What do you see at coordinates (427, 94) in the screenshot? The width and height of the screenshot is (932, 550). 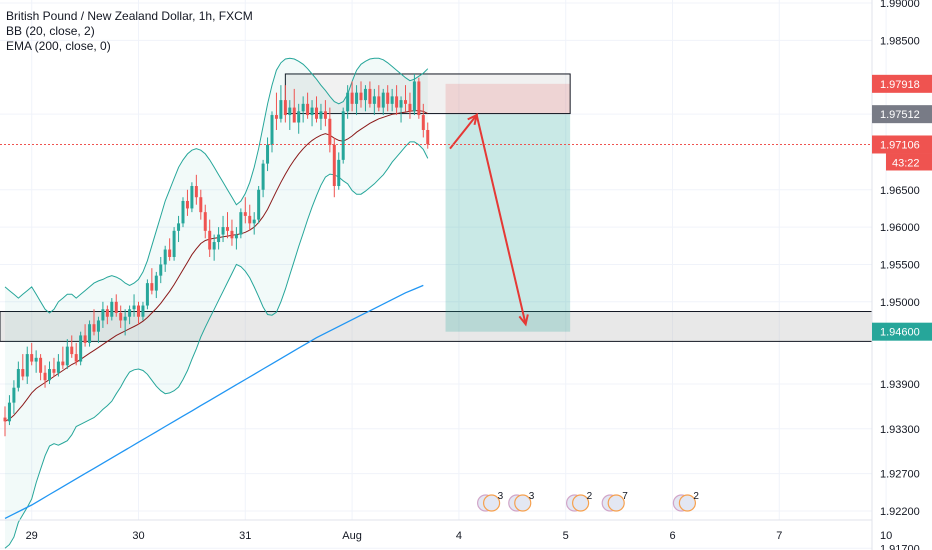 I see `resistance-zone` at bounding box center [427, 94].